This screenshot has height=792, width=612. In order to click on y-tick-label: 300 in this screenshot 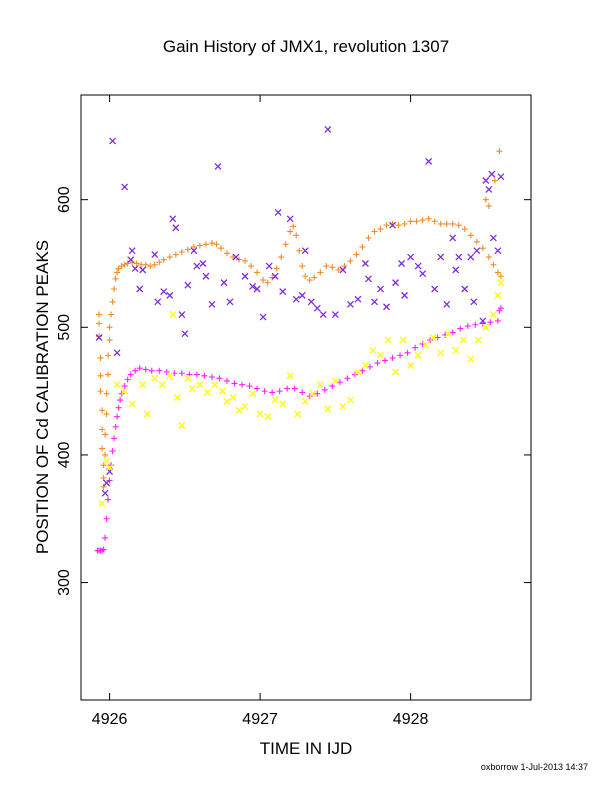, I will do `click(64, 582)`.